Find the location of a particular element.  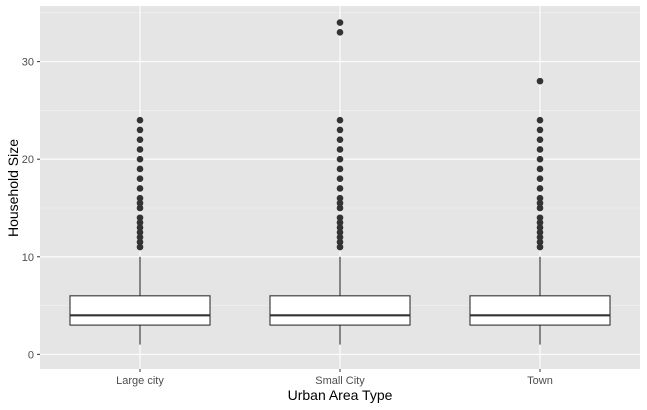

y-axis-title: Household Size is located at coordinates (13, 188).